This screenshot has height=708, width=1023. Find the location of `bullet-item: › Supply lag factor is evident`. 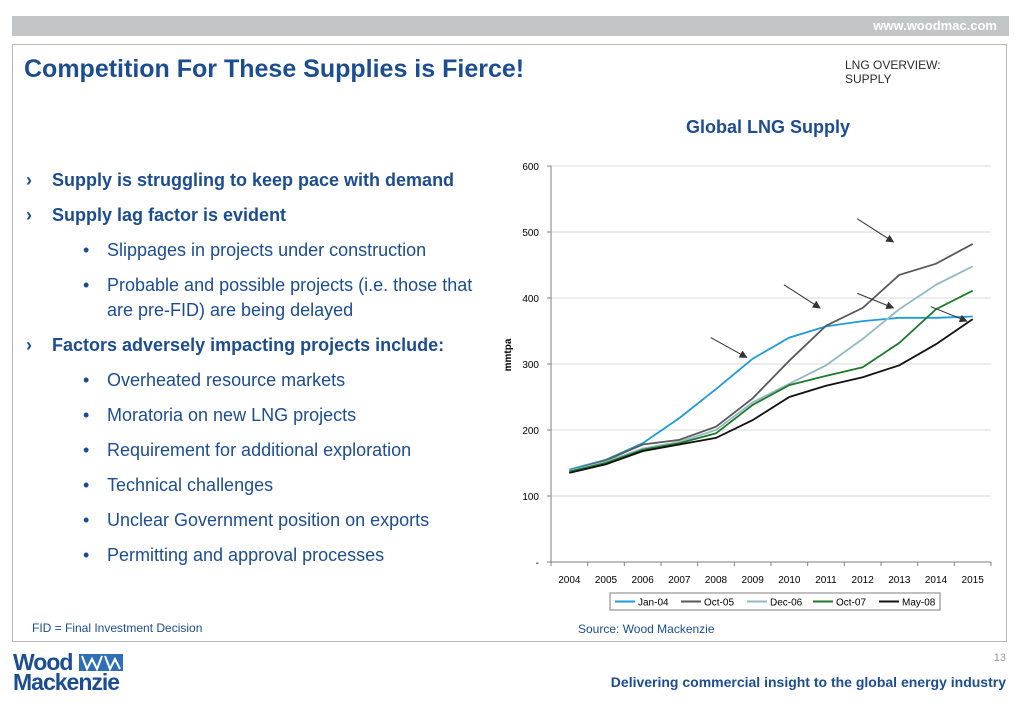

bullet-item: › Supply lag factor is evident is located at coordinates (263, 215).